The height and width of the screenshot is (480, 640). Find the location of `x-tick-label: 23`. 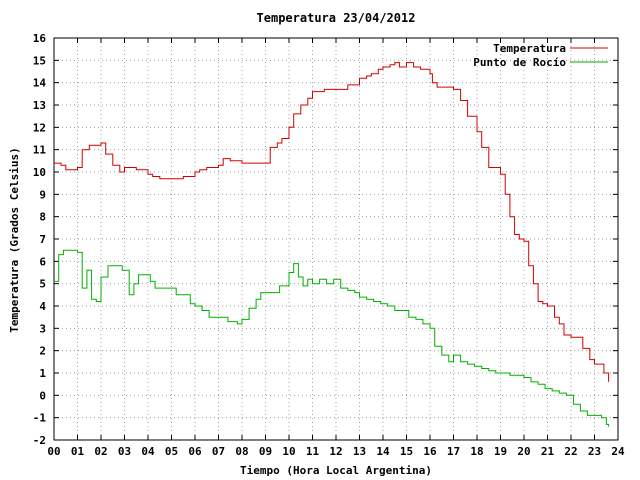

x-tick-label: 23 is located at coordinates (594, 451).